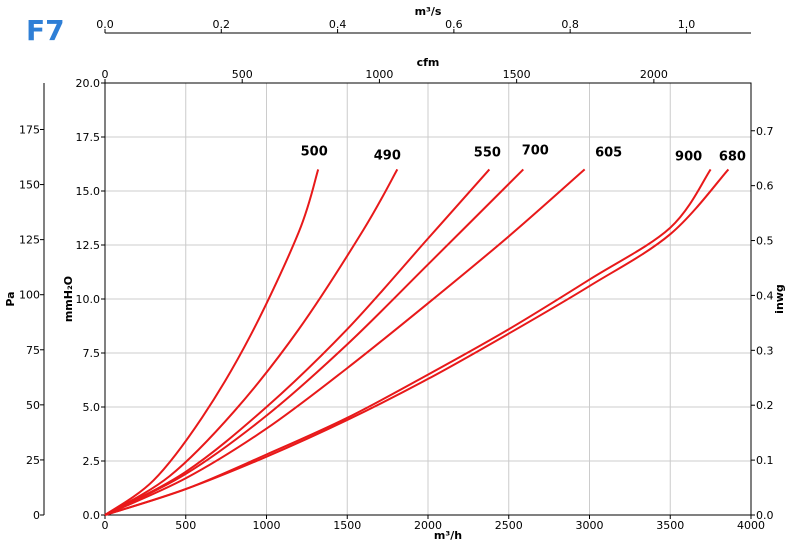  I want to click on cfm-tick-label: 2000, so click(654, 74).